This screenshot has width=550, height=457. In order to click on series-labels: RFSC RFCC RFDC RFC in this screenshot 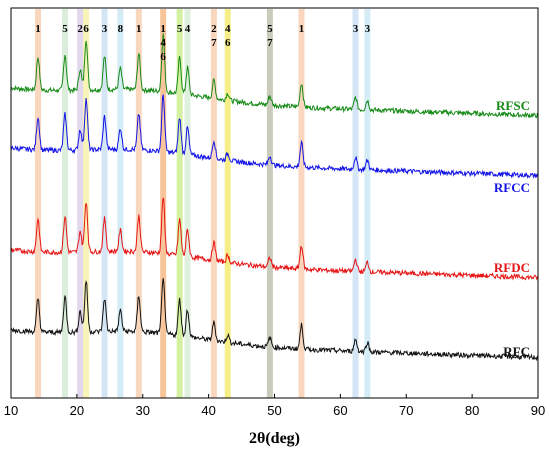, I will do `click(512, 228)`.